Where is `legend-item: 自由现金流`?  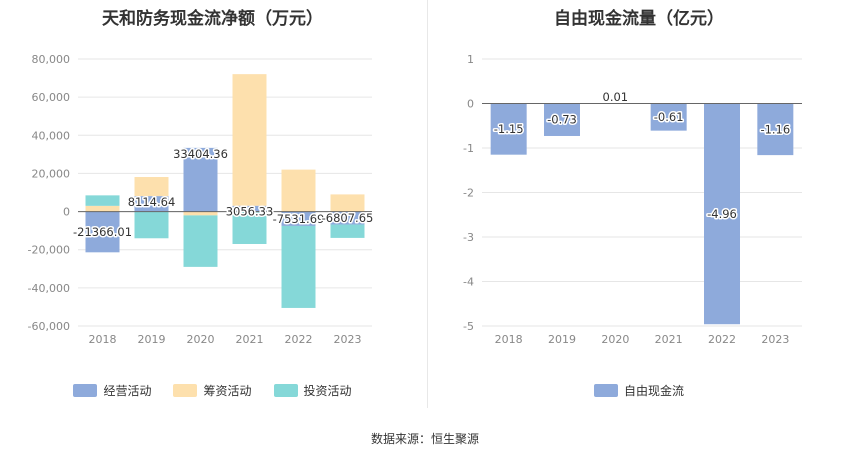
legend-item: 自由现金流 is located at coordinates (638, 390).